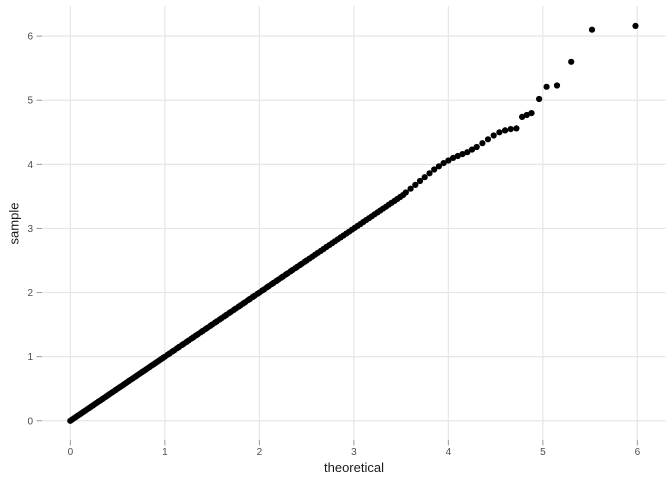  I want to click on y-tick-label-6: 6, so click(30, 37).